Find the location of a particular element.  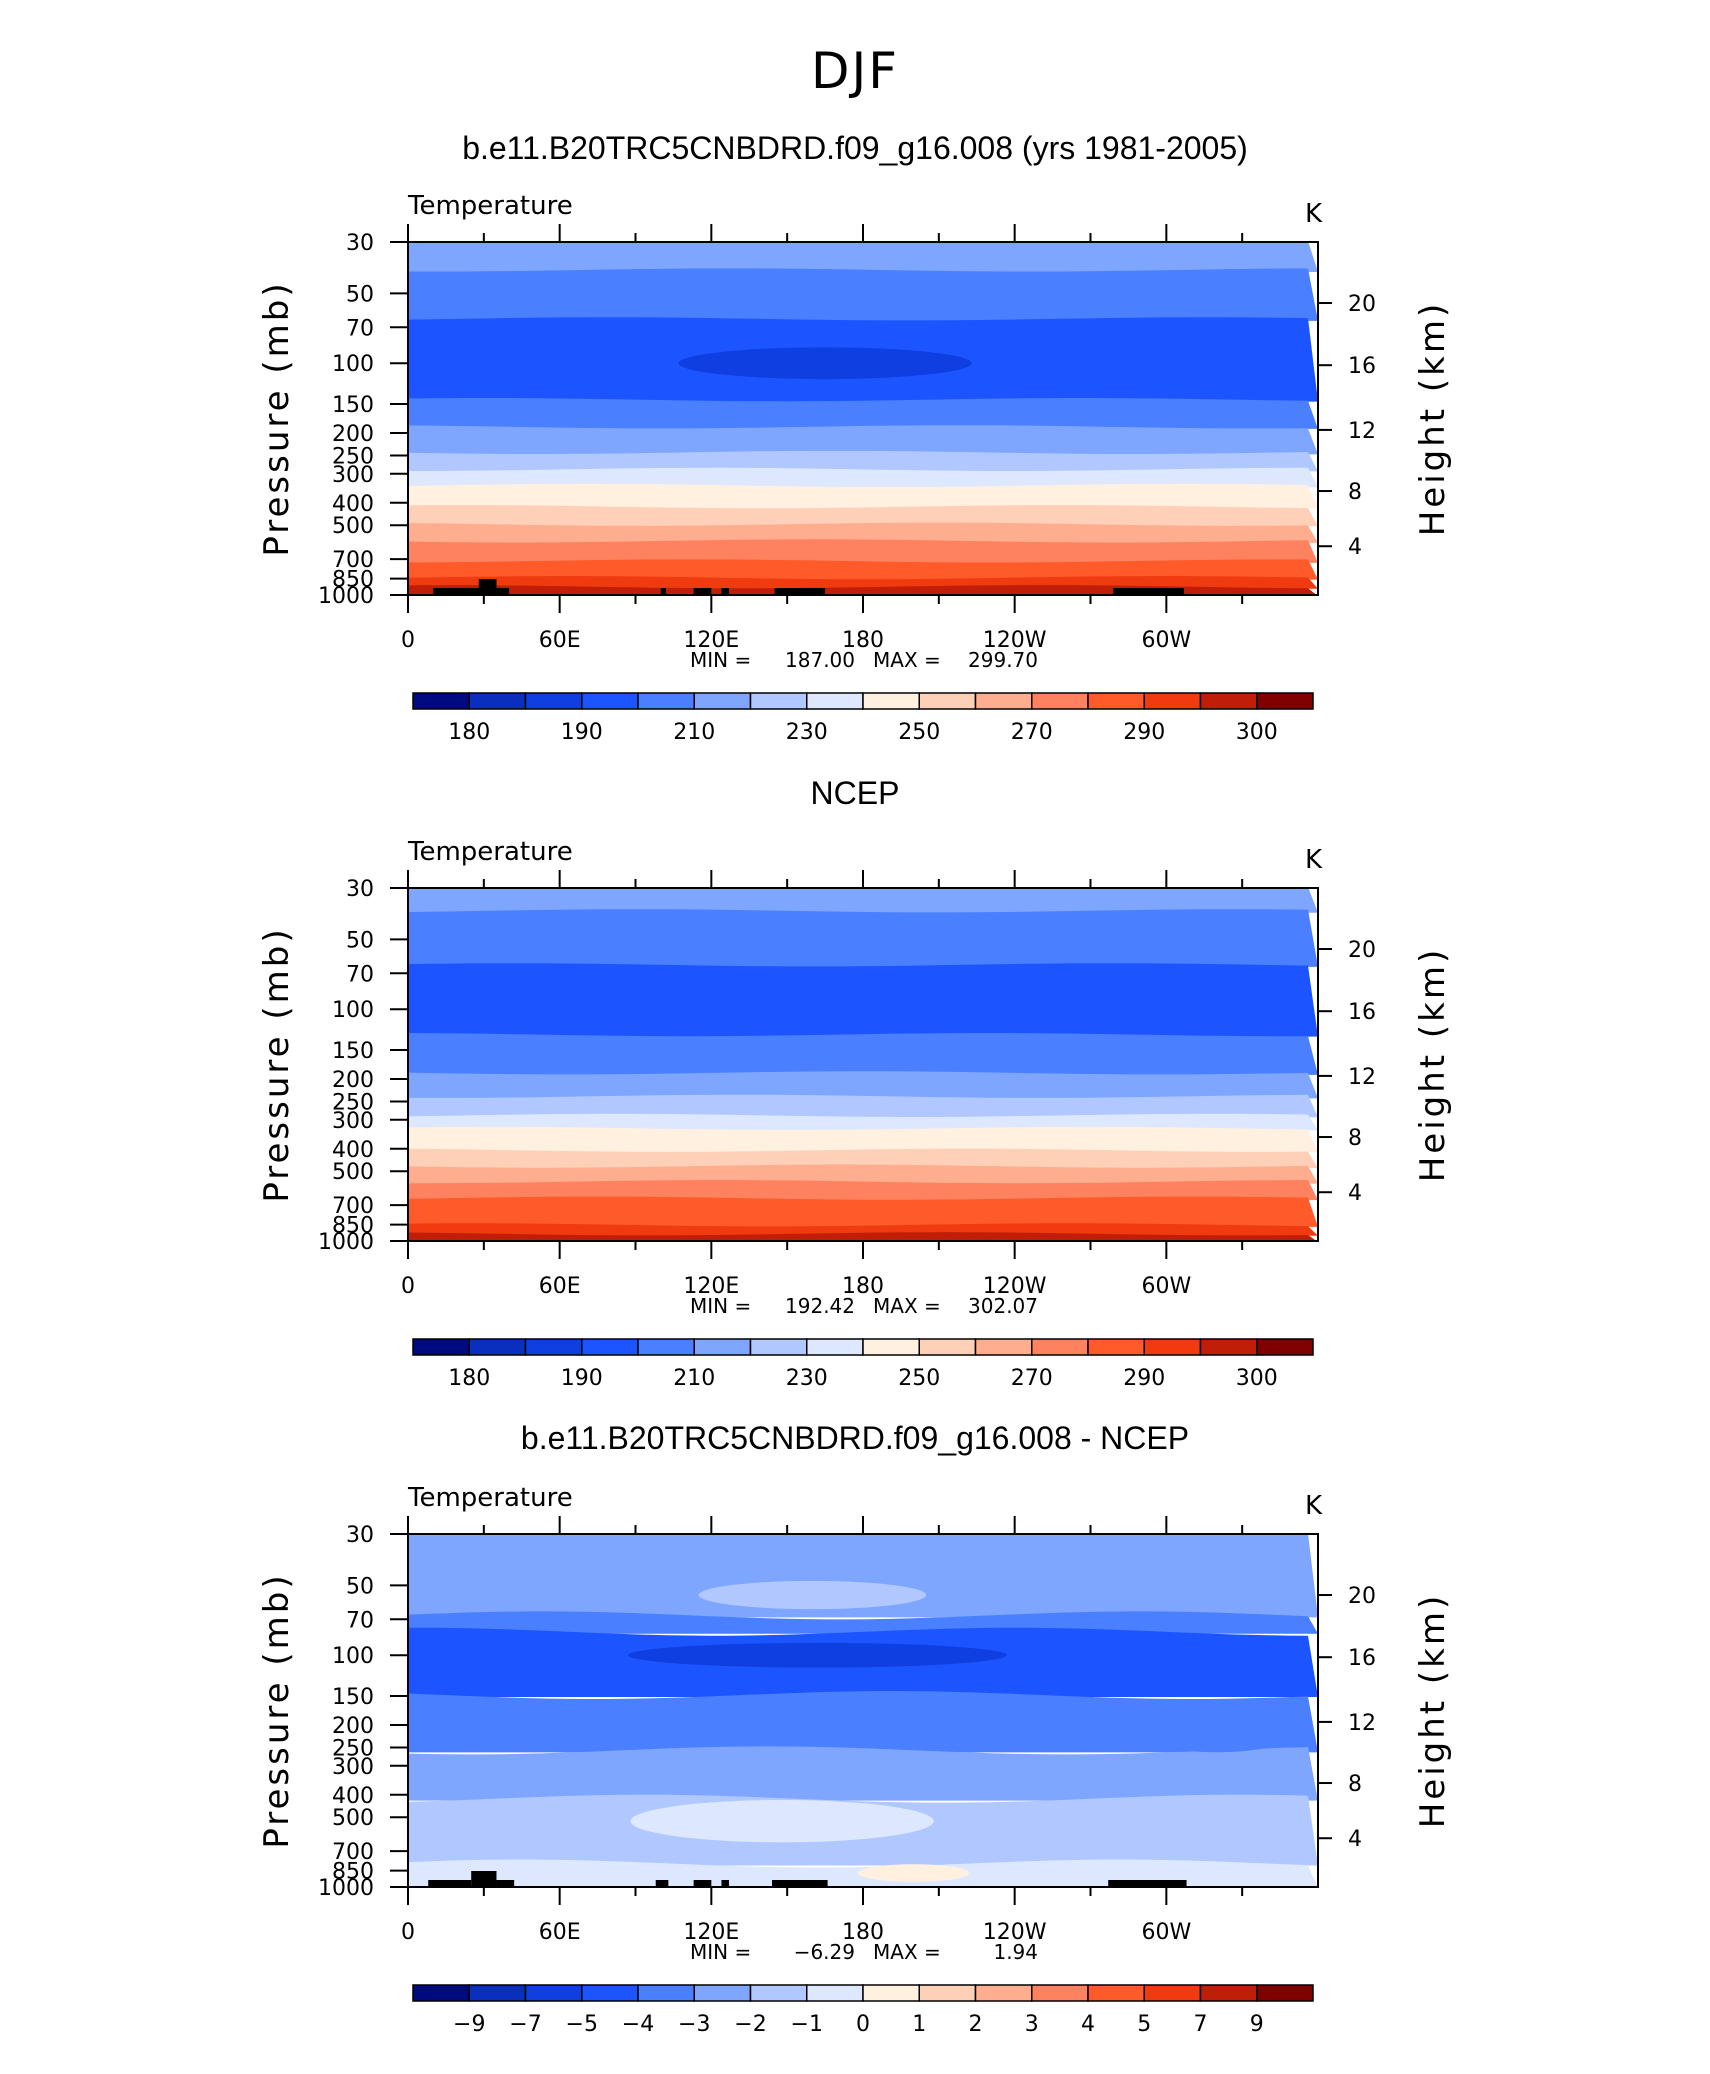

y2-axis-label: Height (km) is located at coordinates (1433, 419).